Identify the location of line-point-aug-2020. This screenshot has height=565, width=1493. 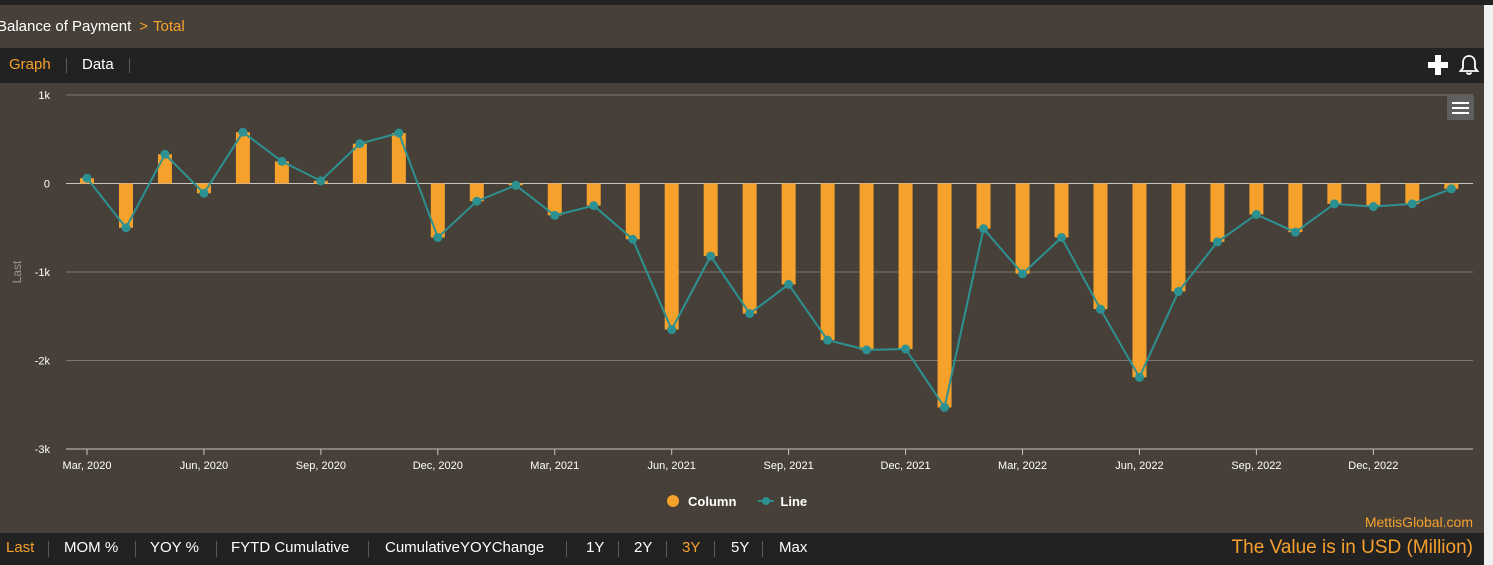
(282, 161).